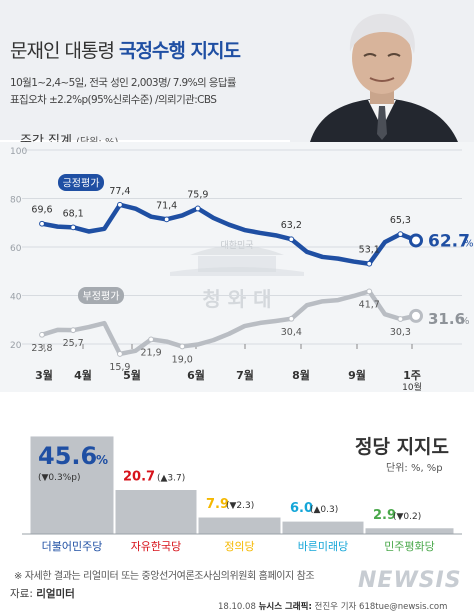 The image size is (474, 614). What do you see at coordinates (229, 234) in the screenshot?
I see `series-line-positive` at bounding box center [229, 234].